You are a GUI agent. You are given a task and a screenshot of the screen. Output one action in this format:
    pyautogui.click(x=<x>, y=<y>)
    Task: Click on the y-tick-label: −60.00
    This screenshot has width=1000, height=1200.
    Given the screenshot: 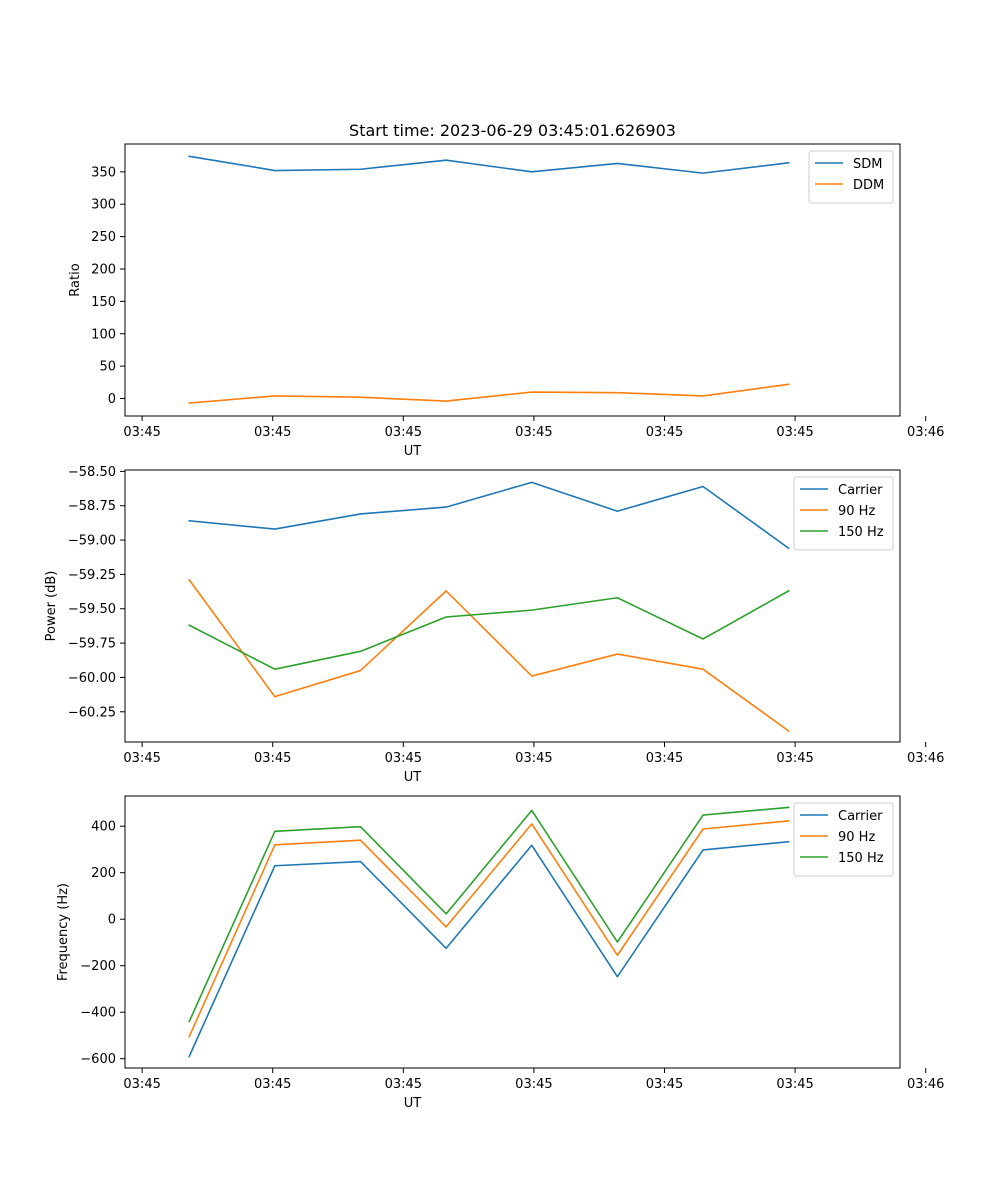 What is the action you would take?
    pyautogui.click(x=92, y=678)
    